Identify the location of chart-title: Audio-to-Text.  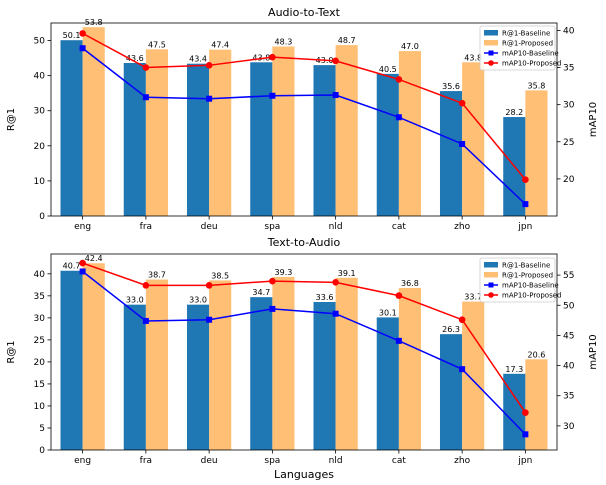
(304, 12).